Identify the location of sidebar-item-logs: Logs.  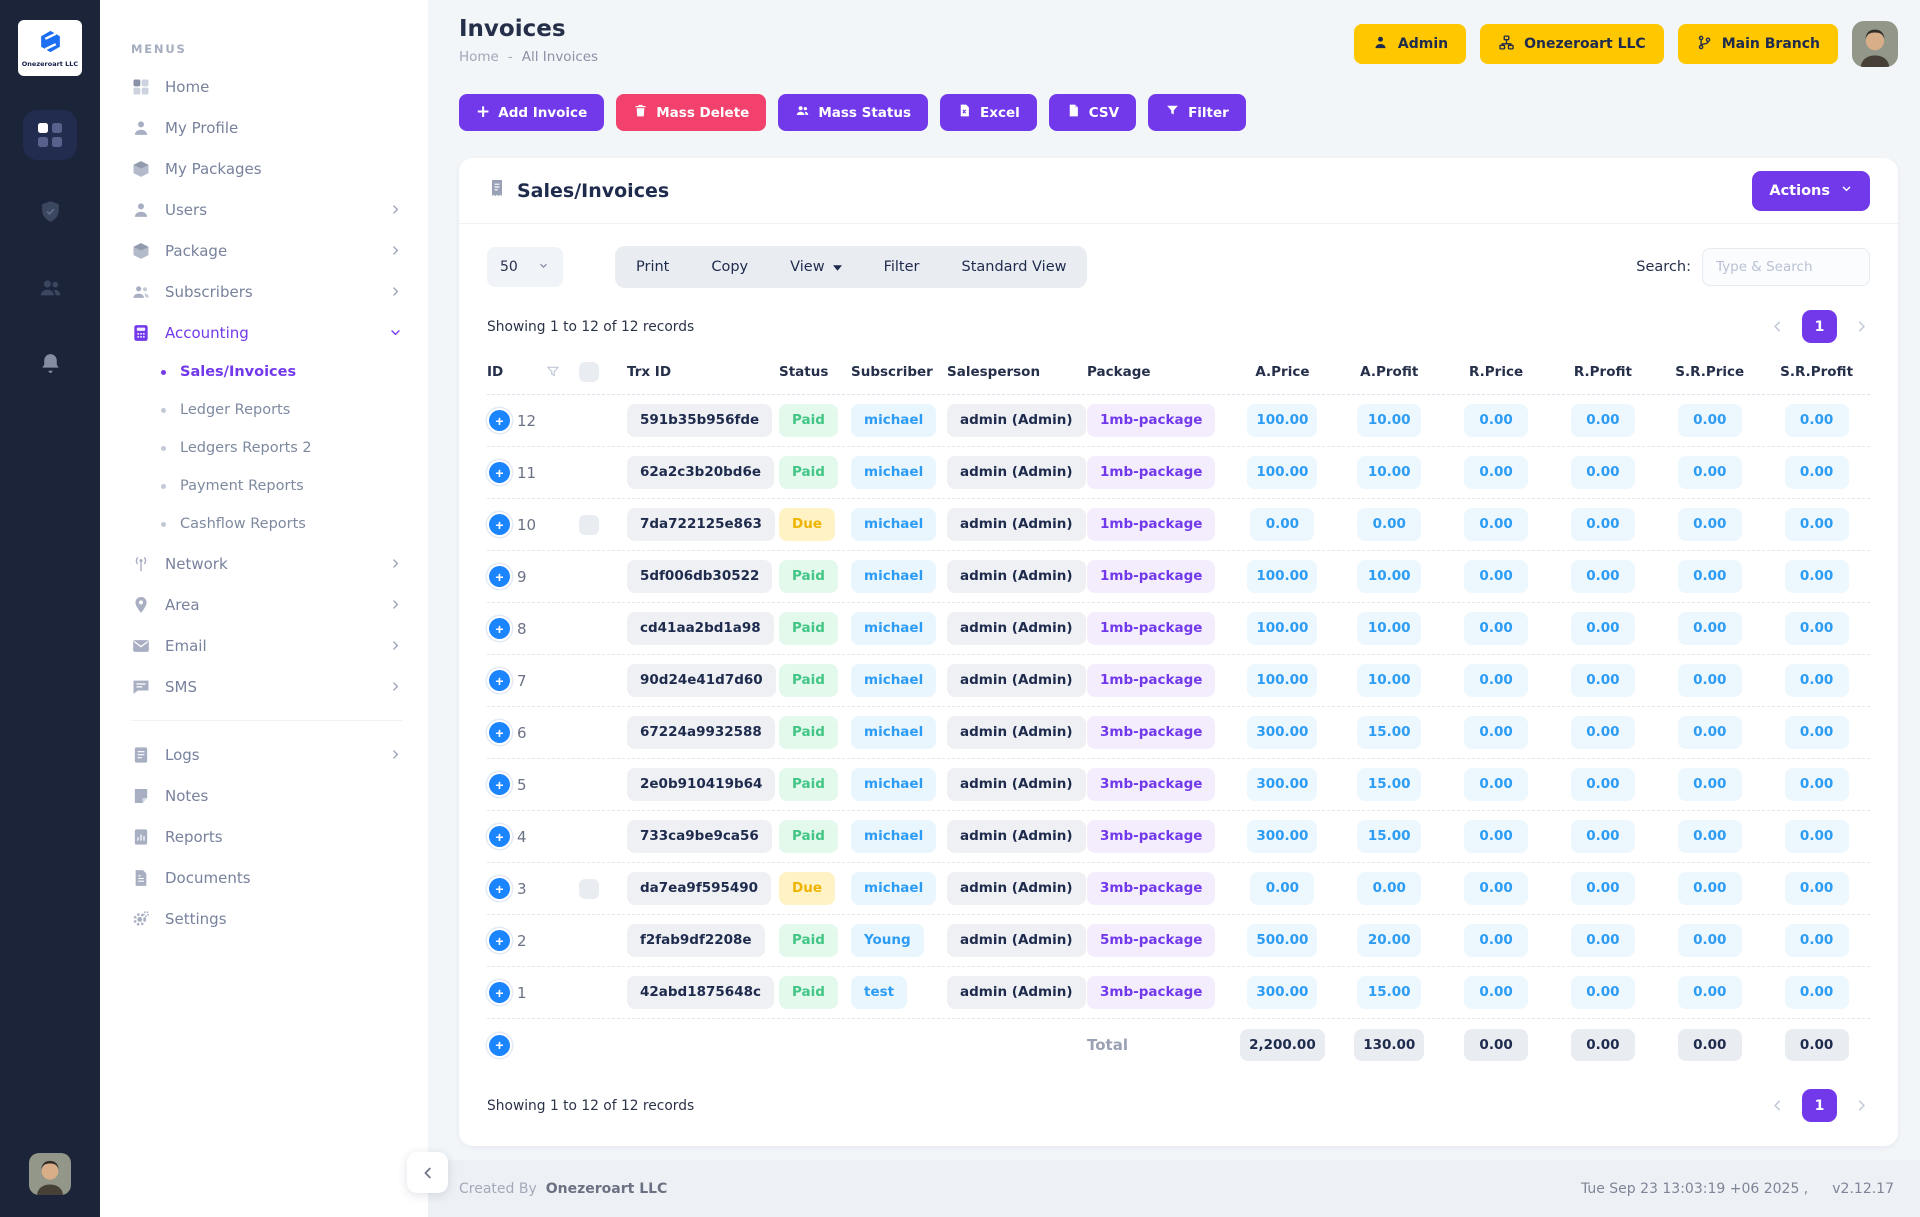
(264, 754).